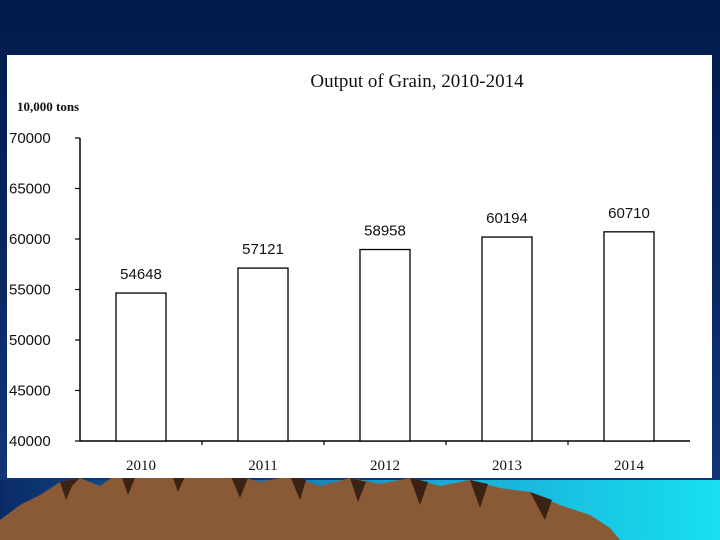 The image size is (720, 540). Describe the element at coordinates (141, 367) in the screenshot. I see `bar-2010` at that location.